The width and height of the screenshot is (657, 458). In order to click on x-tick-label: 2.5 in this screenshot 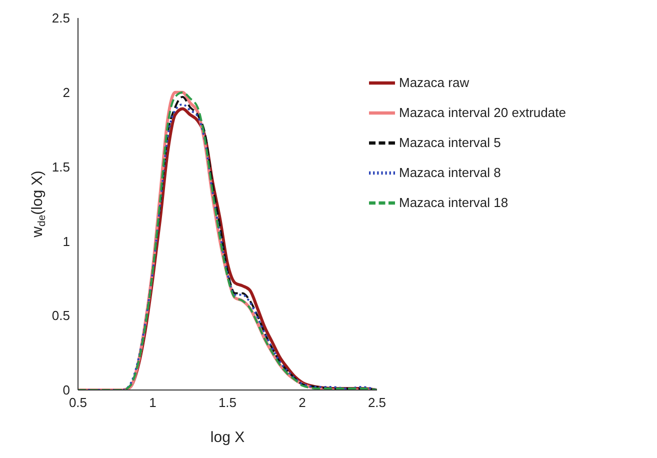, I will do `click(377, 402)`.